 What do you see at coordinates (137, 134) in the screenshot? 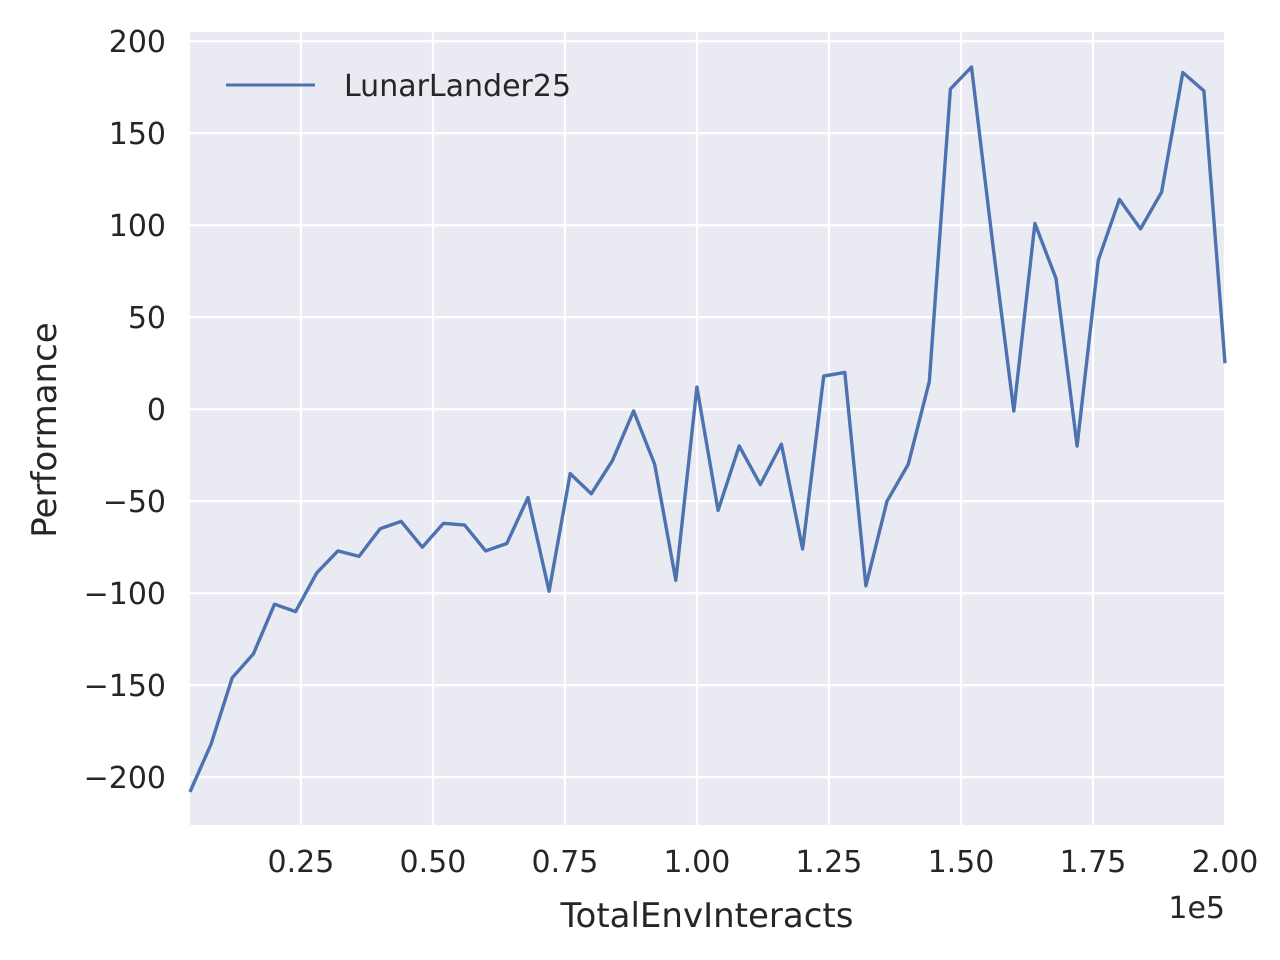
I see `y-tick-label: 150` at bounding box center [137, 134].